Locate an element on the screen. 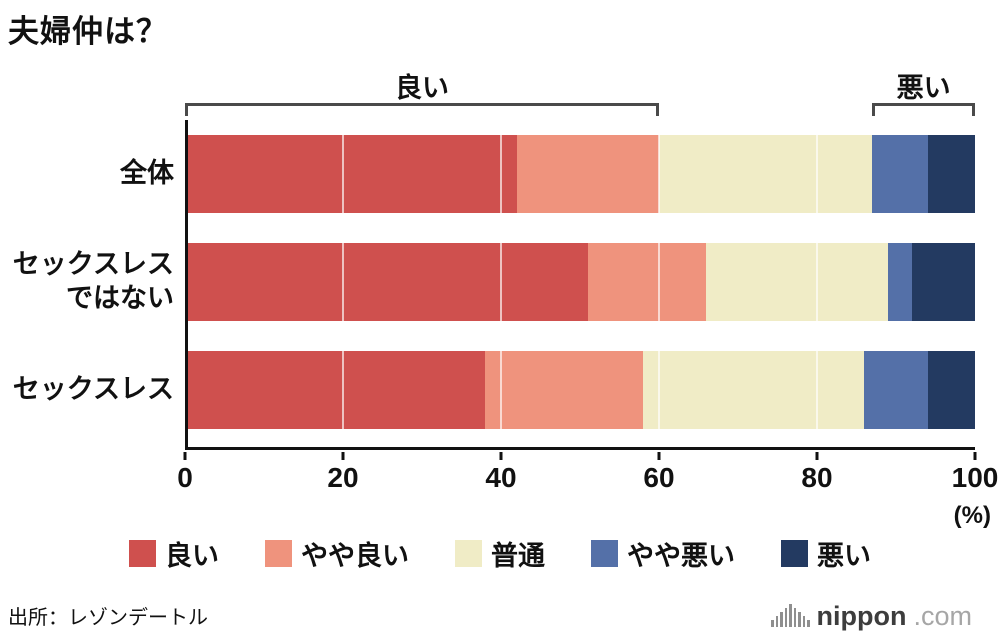  x-tick-label: 60 is located at coordinates (659, 477).